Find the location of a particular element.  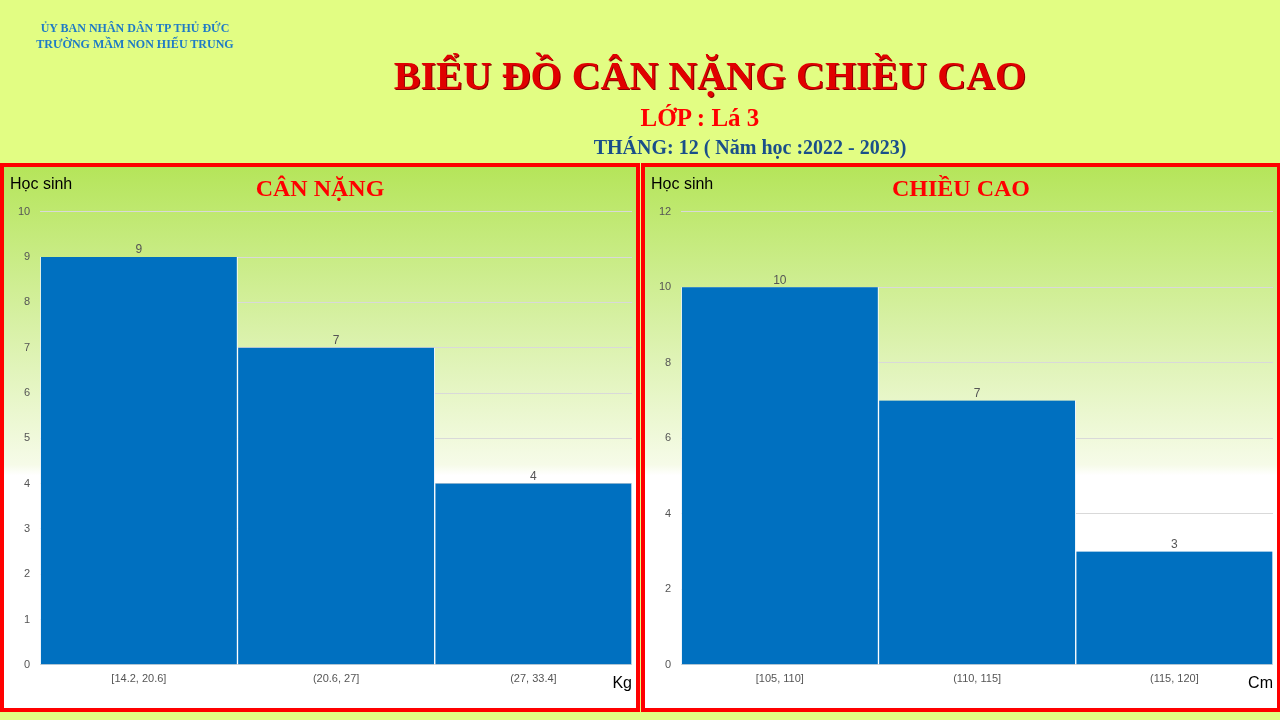

chart-title: CHIỀU CAO is located at coordinates (961, 187).